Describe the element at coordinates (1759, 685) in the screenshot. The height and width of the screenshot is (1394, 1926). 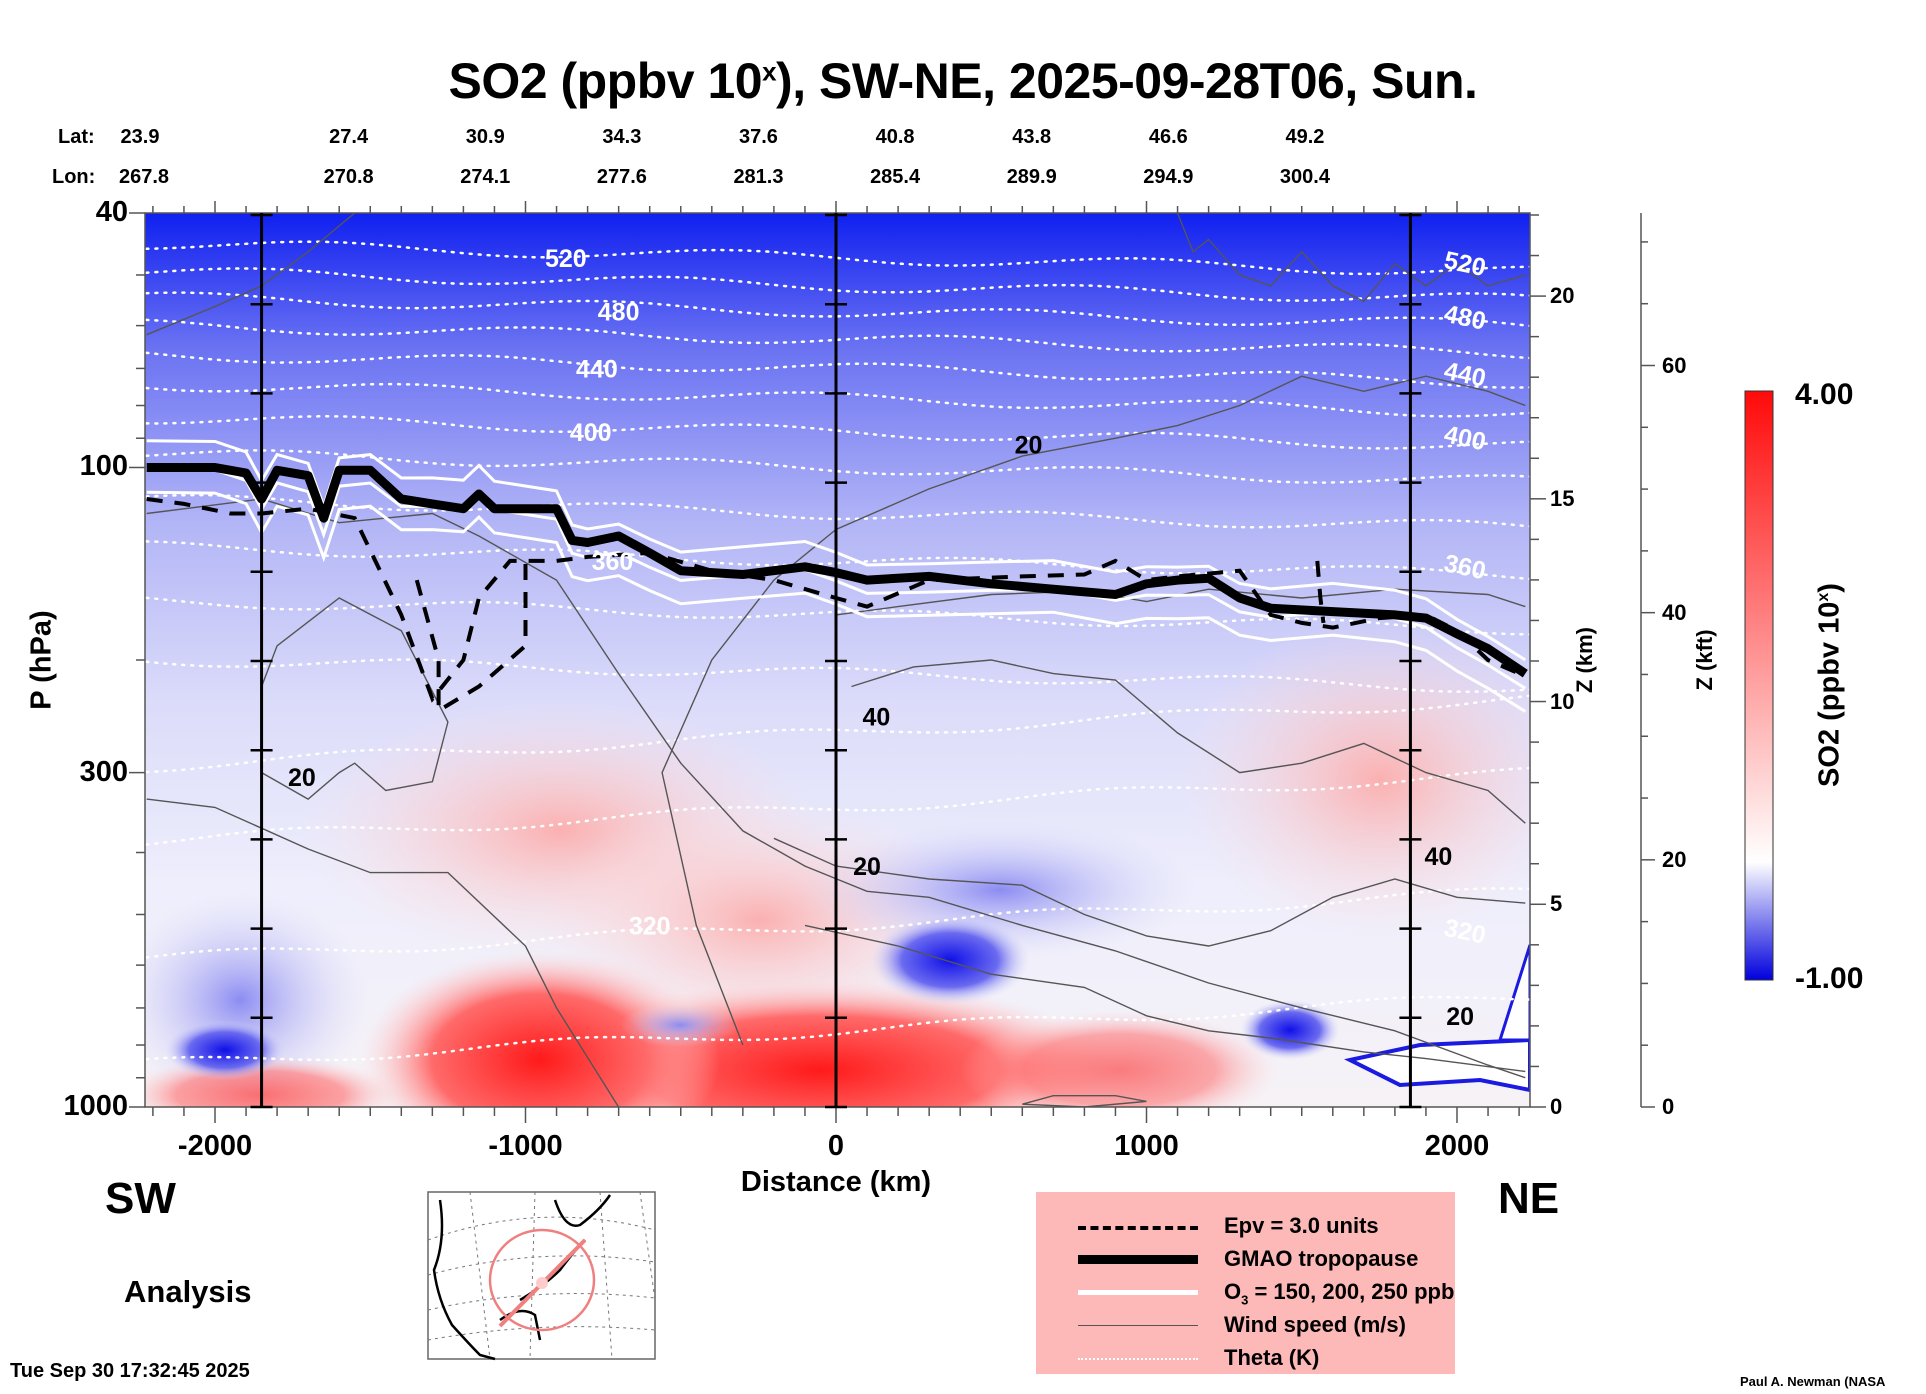
I see `colorbar` at that location.